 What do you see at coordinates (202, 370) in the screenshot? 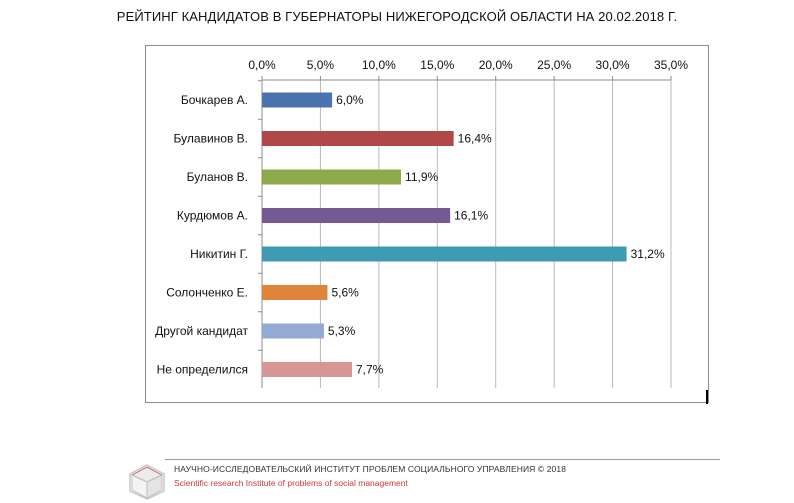
I see `category-label: Не определился` at bounding box center [202, 370].